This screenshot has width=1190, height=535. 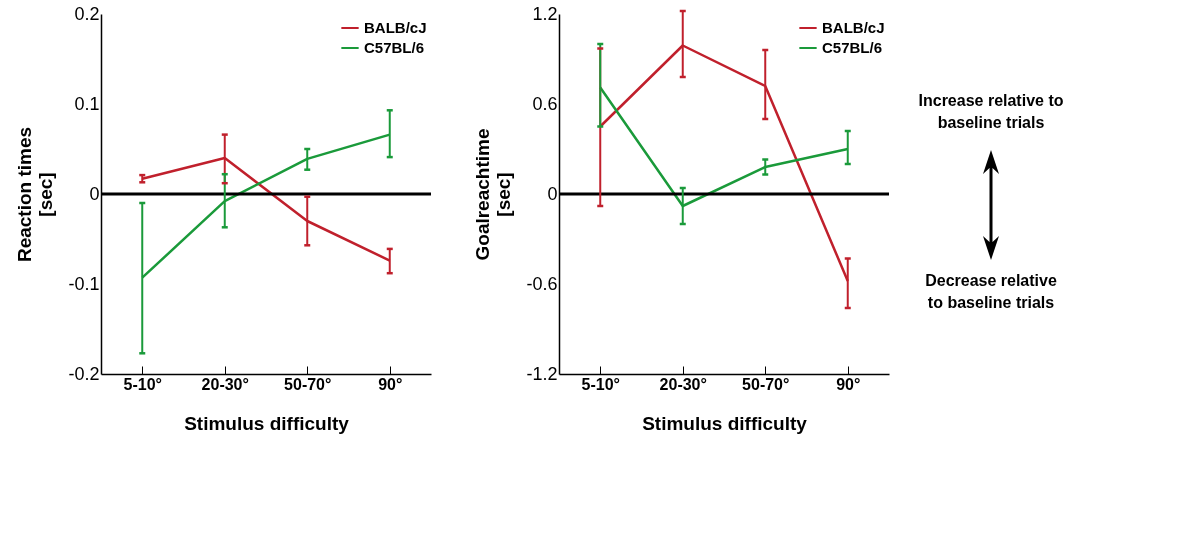 I want to click on y-tick-label: -0.1, so click(x=84, y=283).